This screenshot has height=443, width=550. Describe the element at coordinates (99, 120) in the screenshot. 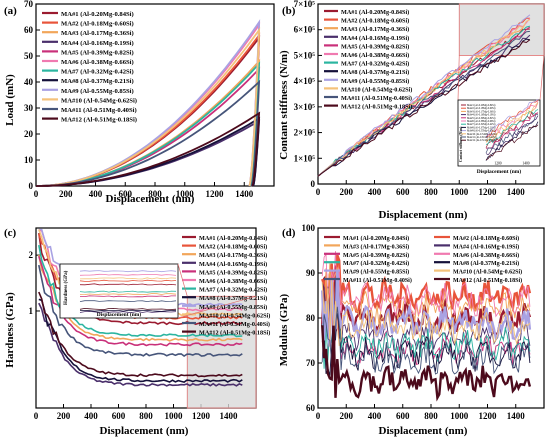

I see `legend-label: MA#12 (Al-0.51Mg-0.18Si)` at that location.